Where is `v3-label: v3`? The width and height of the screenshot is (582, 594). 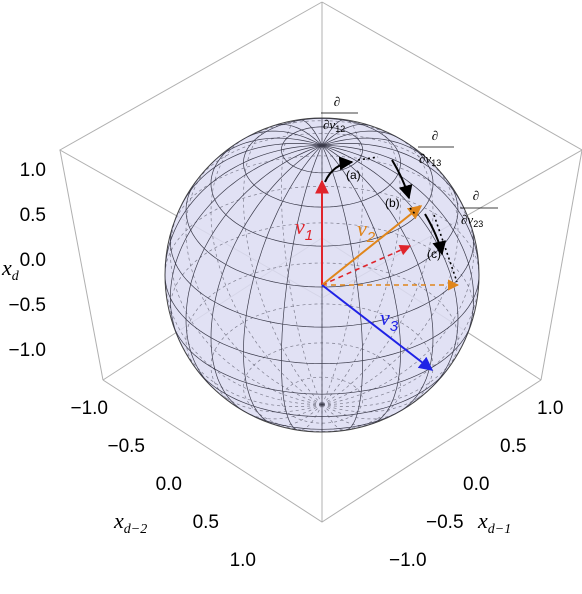
v3-label: v3 is located at coordinates (389, 320).